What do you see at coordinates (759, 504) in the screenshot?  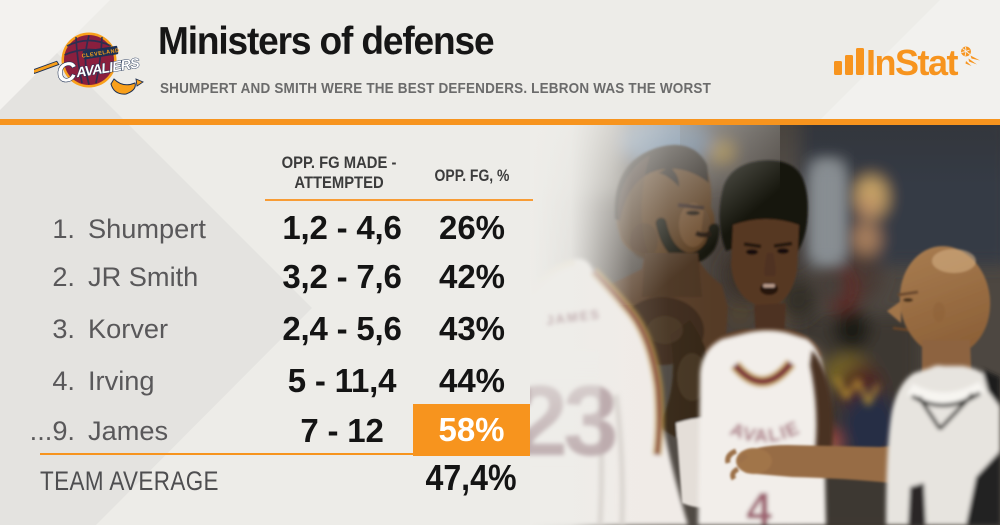 I see `svg-text: 4` at bounding box center [759, 504].